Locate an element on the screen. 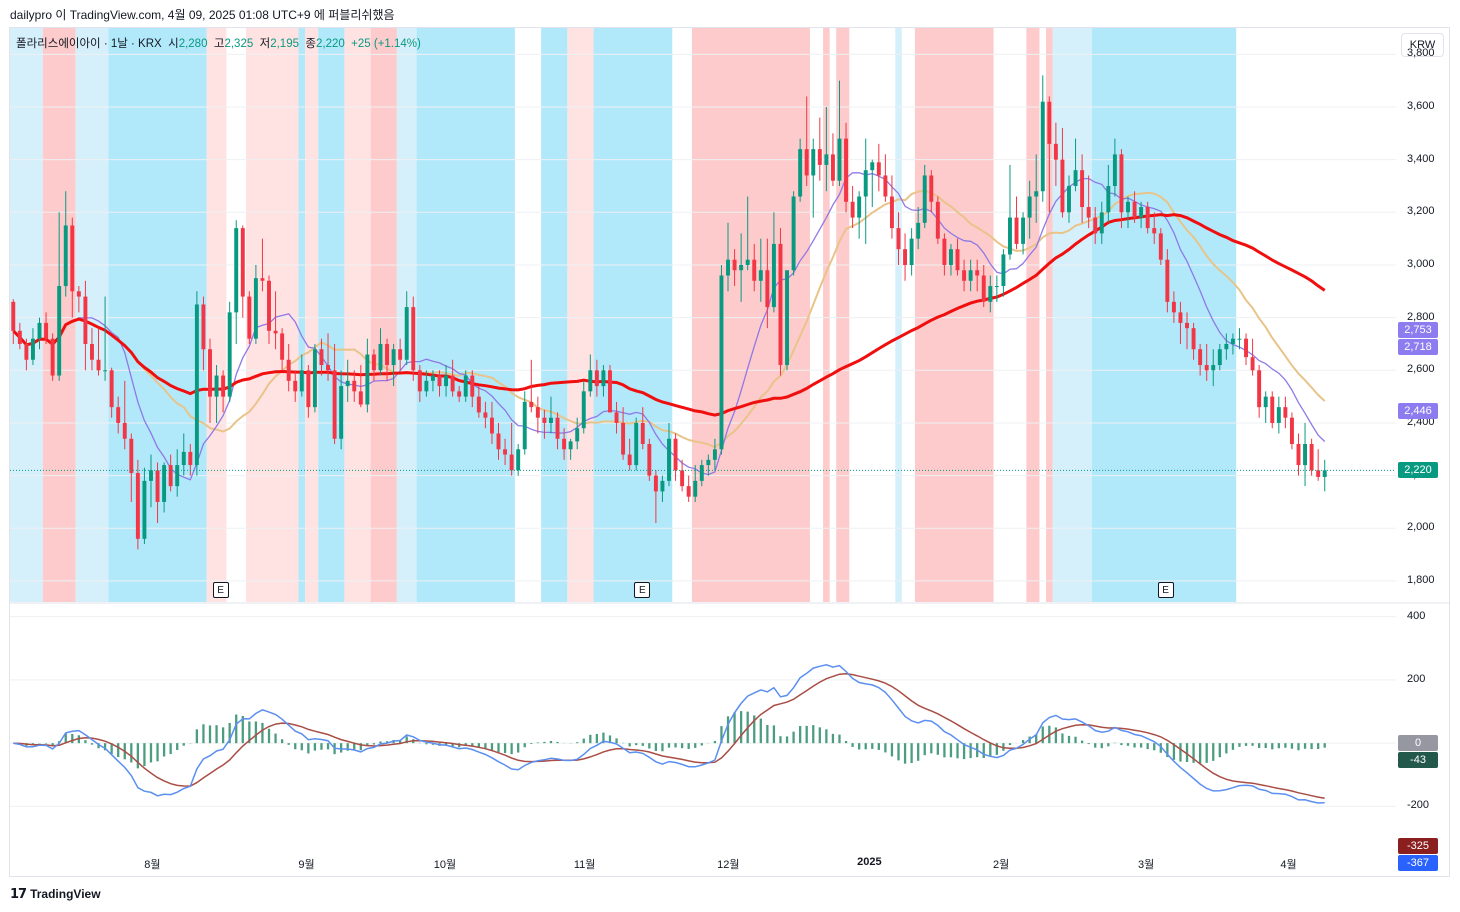 The image size is (1460, 912). time-axis-label: 12월 is located at coordinates (728, 865).